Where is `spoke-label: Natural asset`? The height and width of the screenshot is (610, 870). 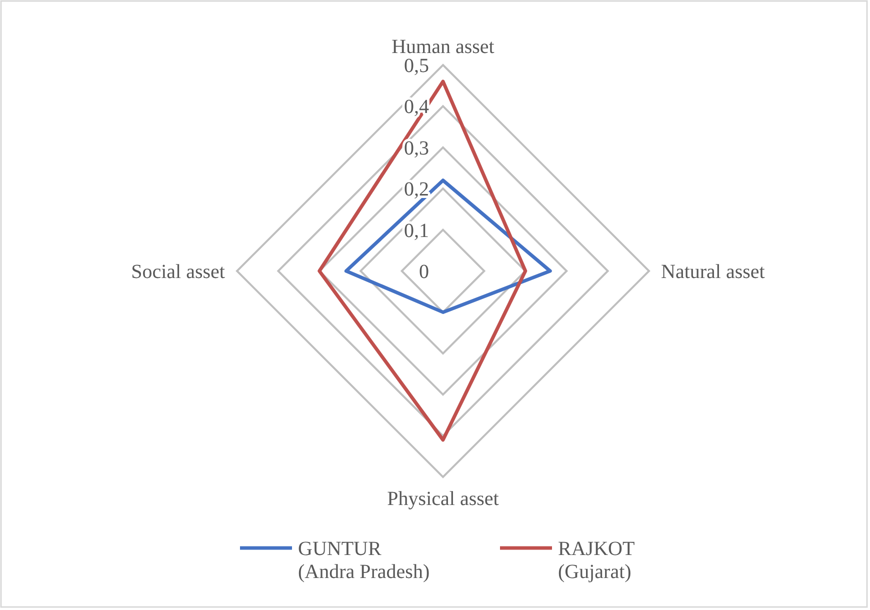
spoke-label: Natural asset is located at coordinates (713, 272).